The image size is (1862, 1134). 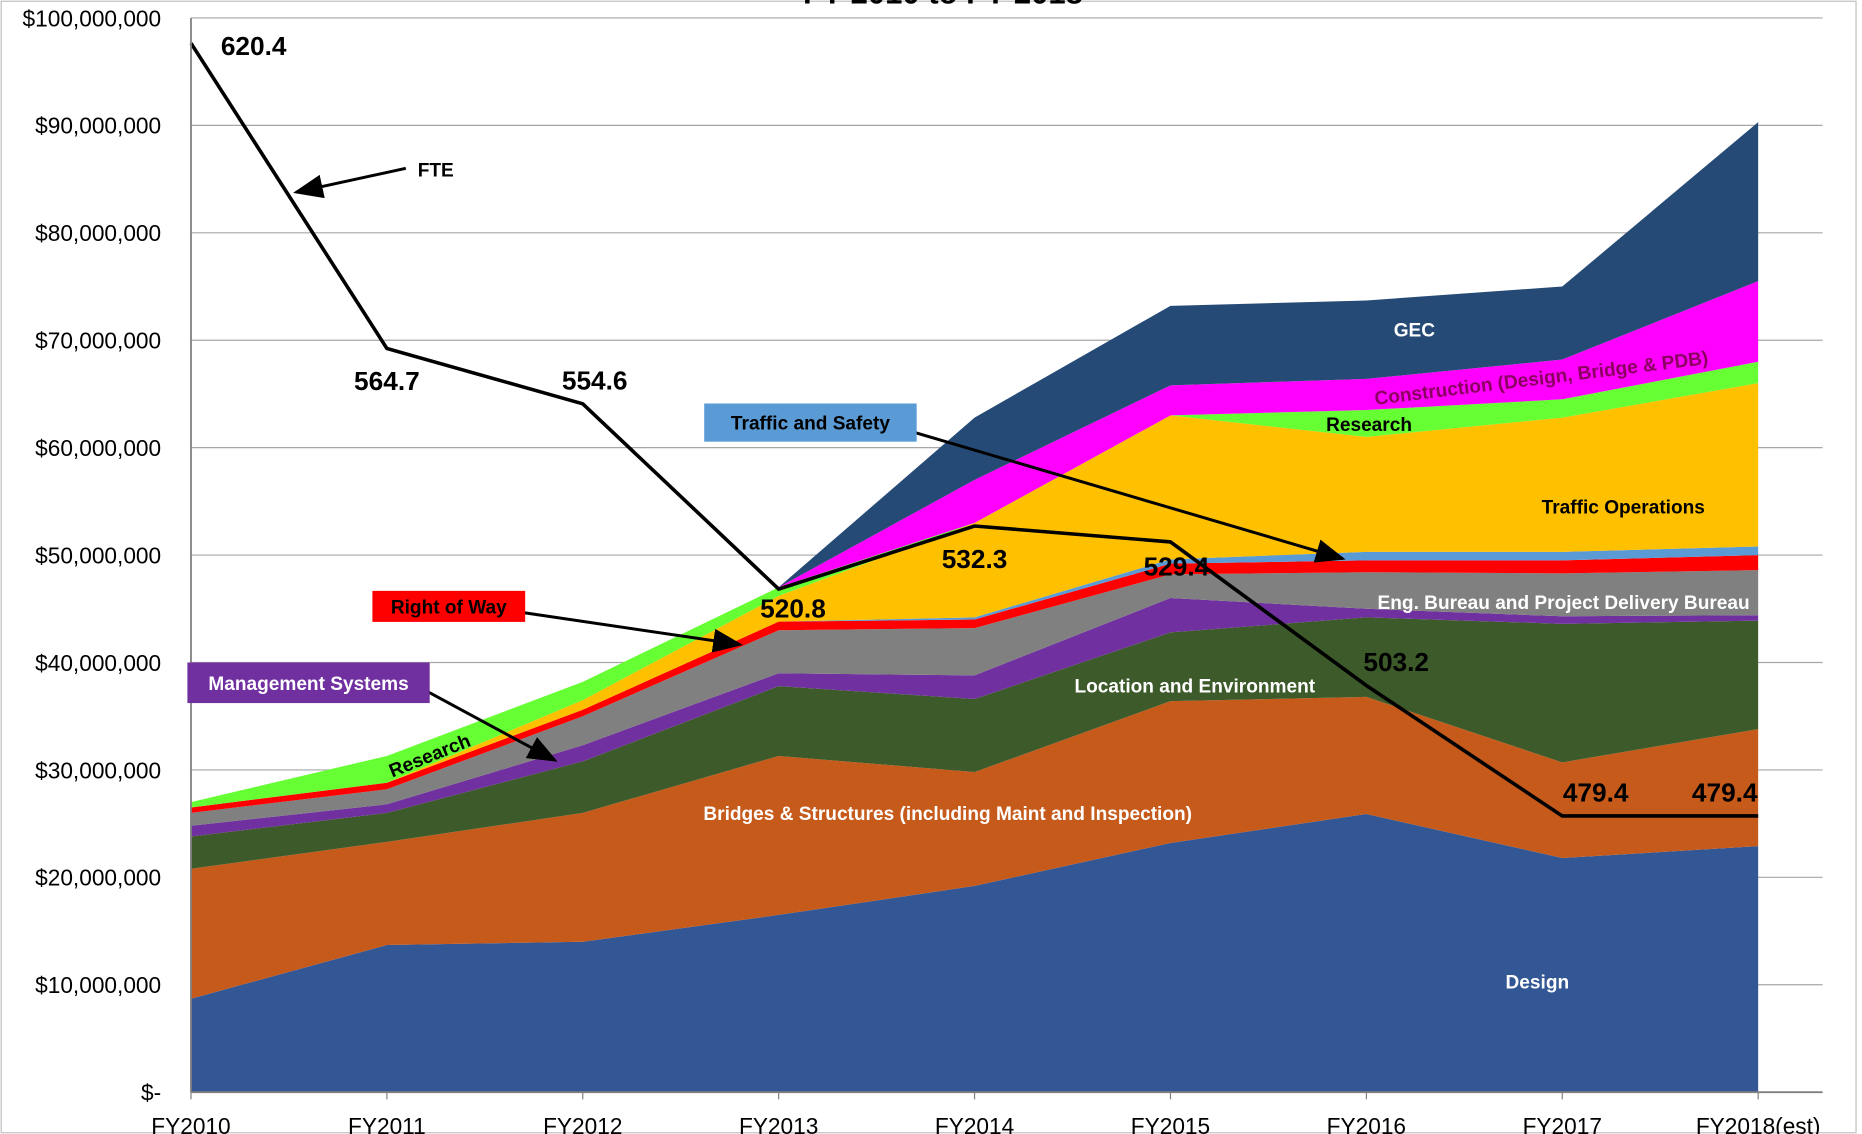 I want to click on series-label: FTE, so click(x=436, y=171).